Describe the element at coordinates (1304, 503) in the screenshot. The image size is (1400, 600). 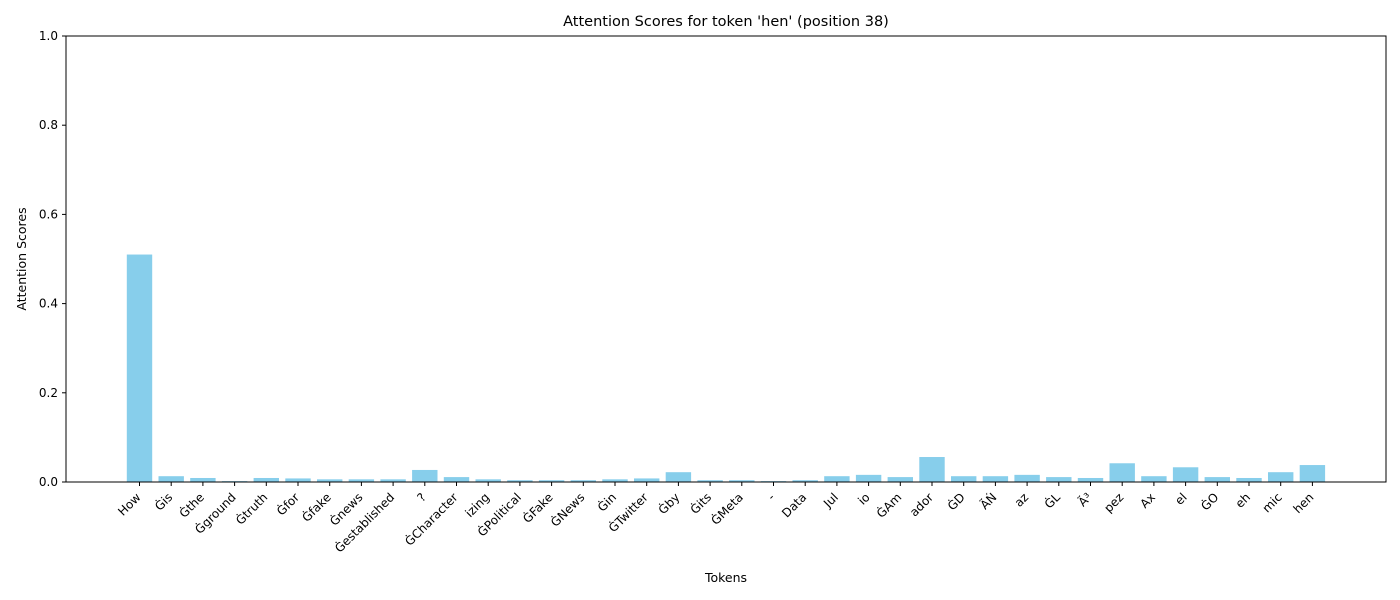
I see `x-tick-label: hen` at that location.